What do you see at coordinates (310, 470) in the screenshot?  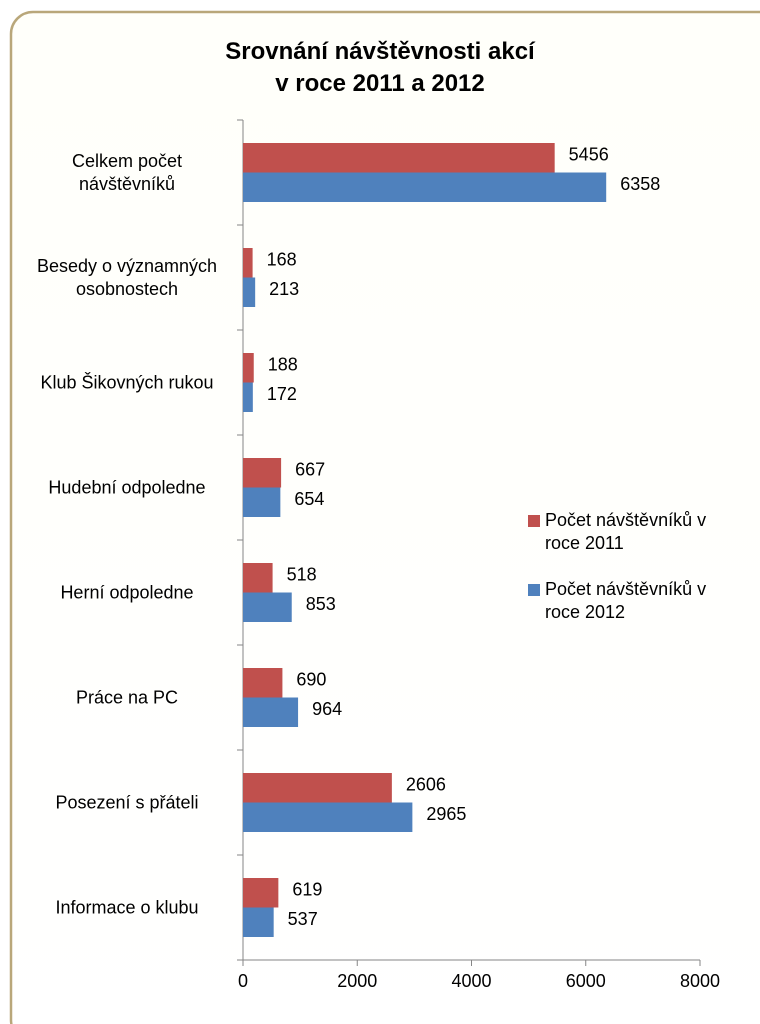 I see `data-label: 667` at bounding box center [310, 470].